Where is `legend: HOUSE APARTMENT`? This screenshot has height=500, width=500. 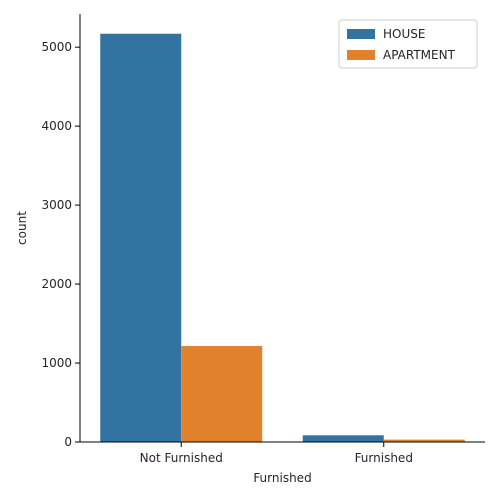 legend: HOUSE APARTMENT is located at coordinates (408, 44).